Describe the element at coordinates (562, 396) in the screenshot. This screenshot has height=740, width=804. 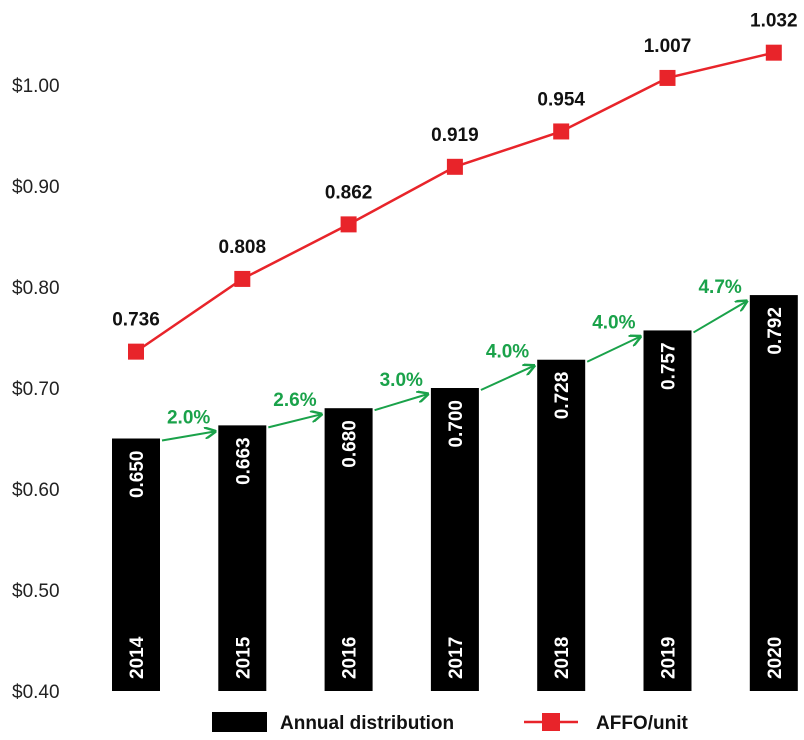
I see `bar-value-label: 0.728` at that location.